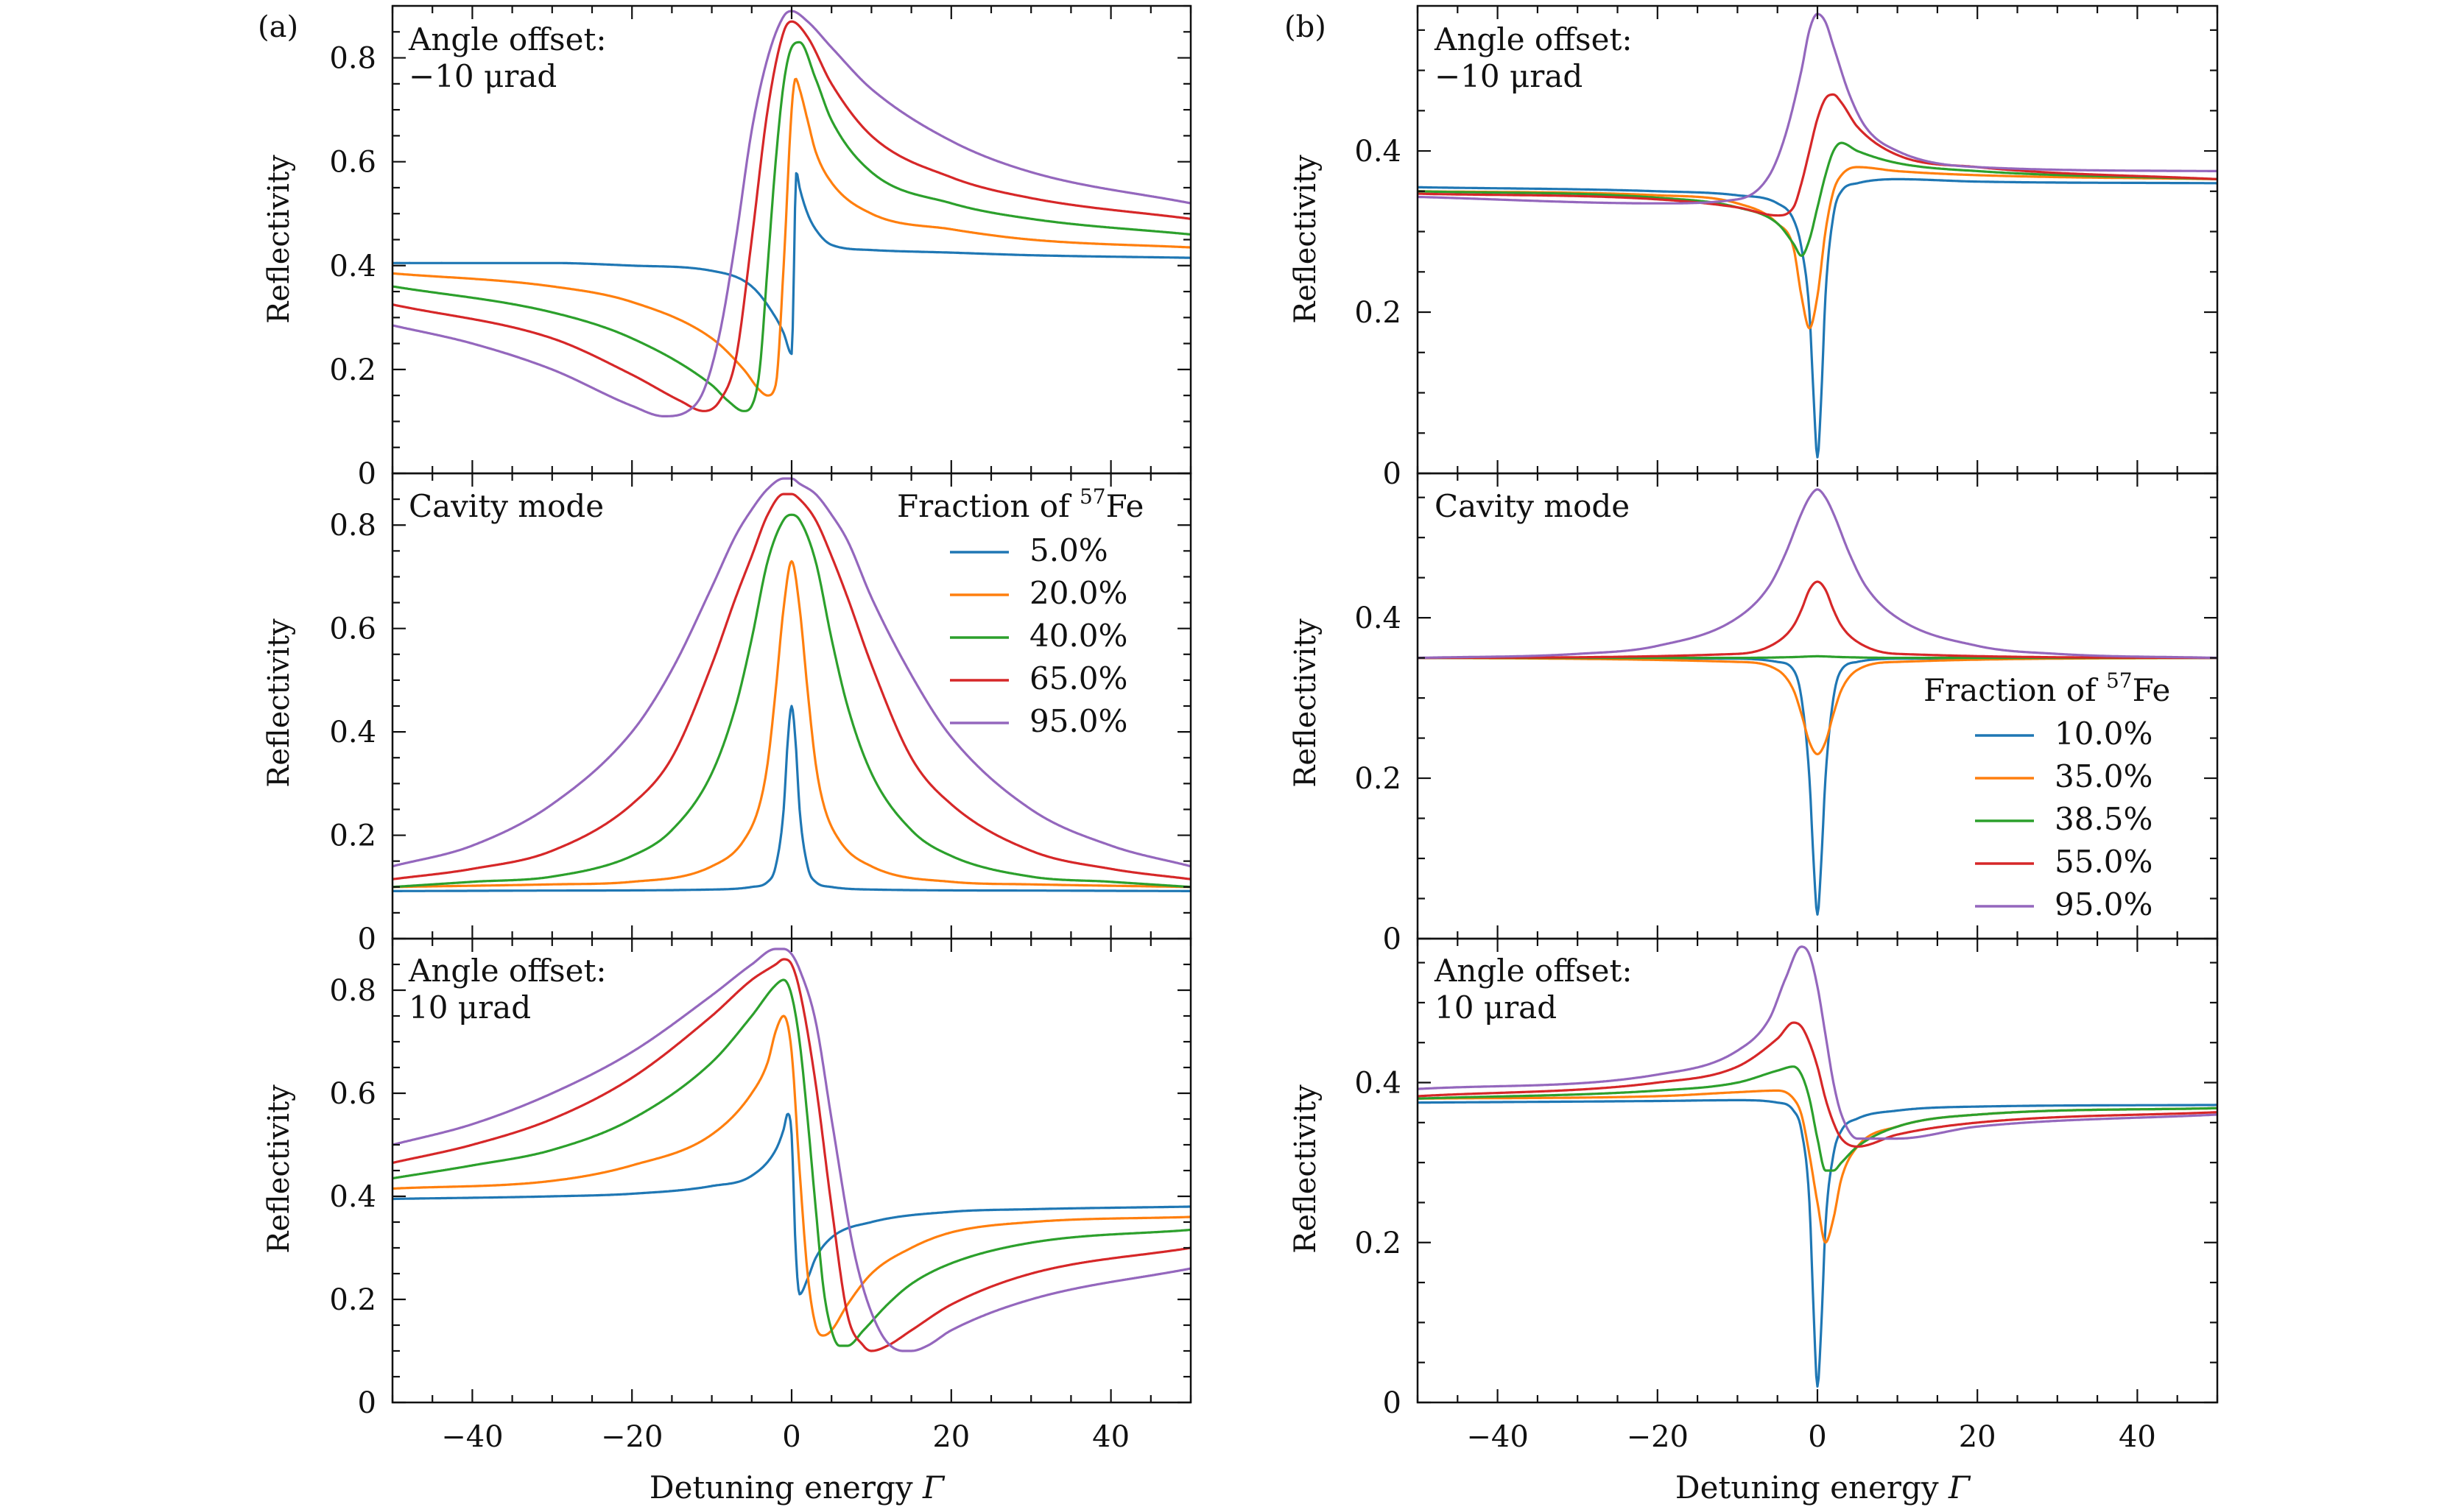 Image resolution: width=2464 pixels, height=1507 pixels. What do you see at coordinates (278, 27) in the screenshot?
I see `panel-label-a: (a)` at bounding box center [278, 27].